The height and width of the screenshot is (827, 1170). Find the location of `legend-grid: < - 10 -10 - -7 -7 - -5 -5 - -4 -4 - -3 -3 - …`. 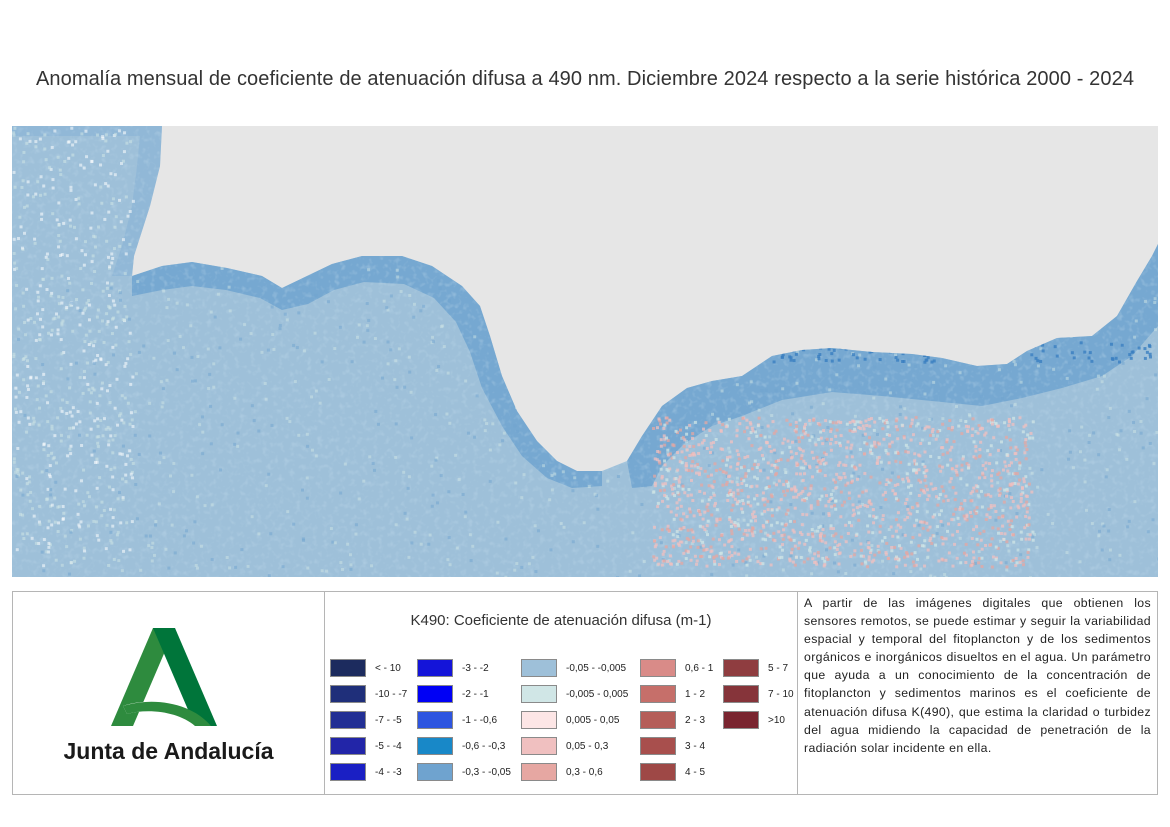

legend-grid: < - 10 -10 - -7 -7 - -5 -5 - -4 -4 - -3 -3 - … is located at coordinates (561, 693).